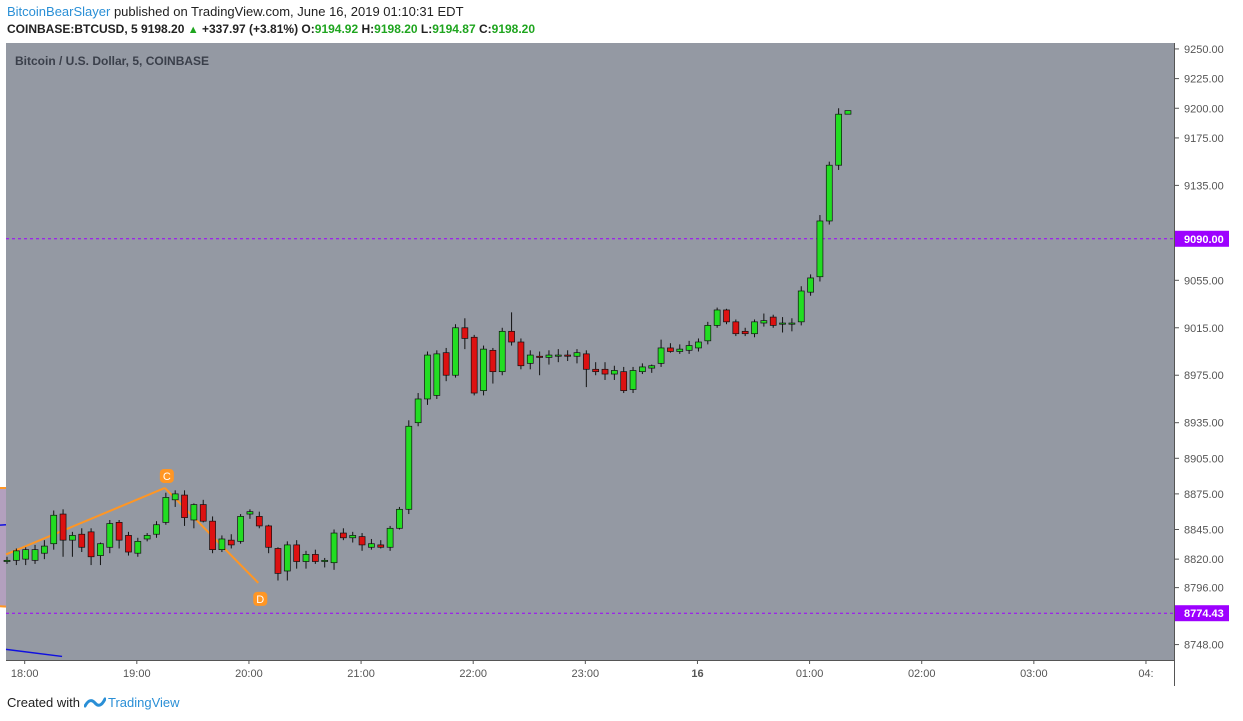 The width and height of the screenshot is (1243, 721). What do you see at coordinates (306, 559) in the screenshot?
I see `candle-2030` at bounding box center [306, 559].